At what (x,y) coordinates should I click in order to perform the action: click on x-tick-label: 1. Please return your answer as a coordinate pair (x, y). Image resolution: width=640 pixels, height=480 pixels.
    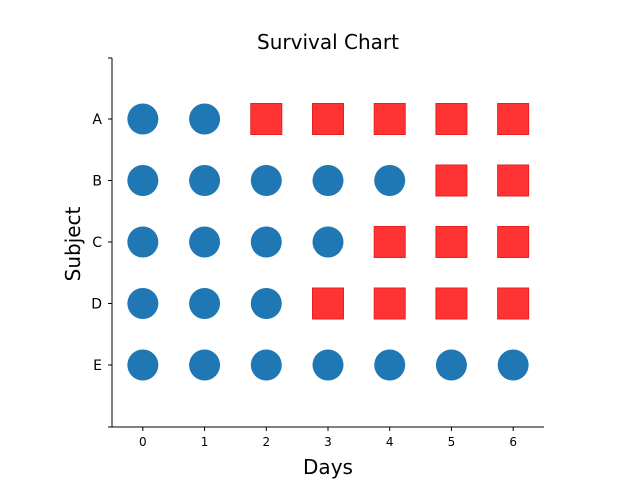
    Looking at the image, I should click on (205, 442).